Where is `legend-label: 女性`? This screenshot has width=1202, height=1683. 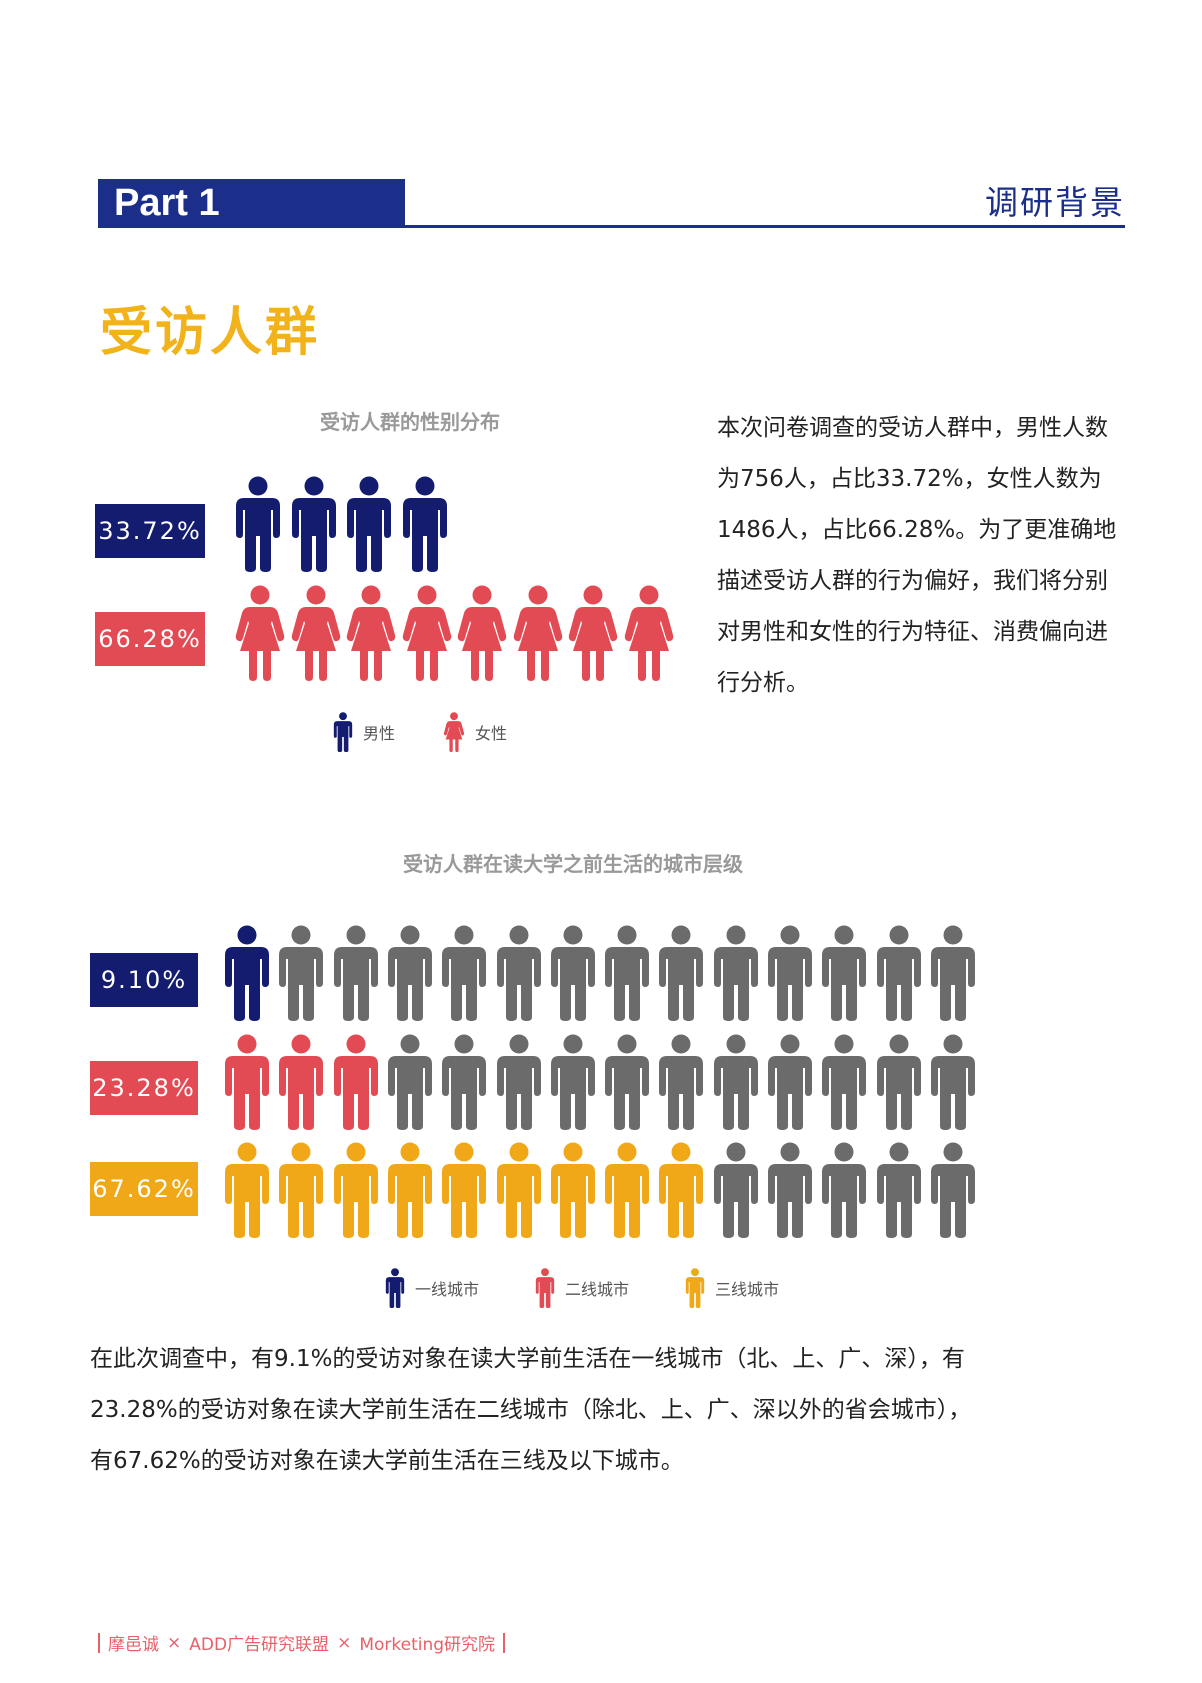 legend-label: 女性 is located at coordinates (491, 733).